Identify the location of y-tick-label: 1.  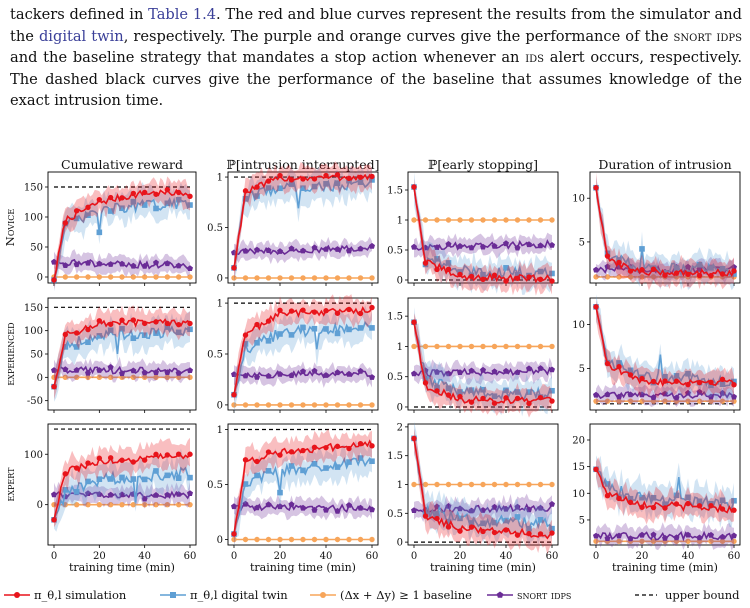
(400, 221).